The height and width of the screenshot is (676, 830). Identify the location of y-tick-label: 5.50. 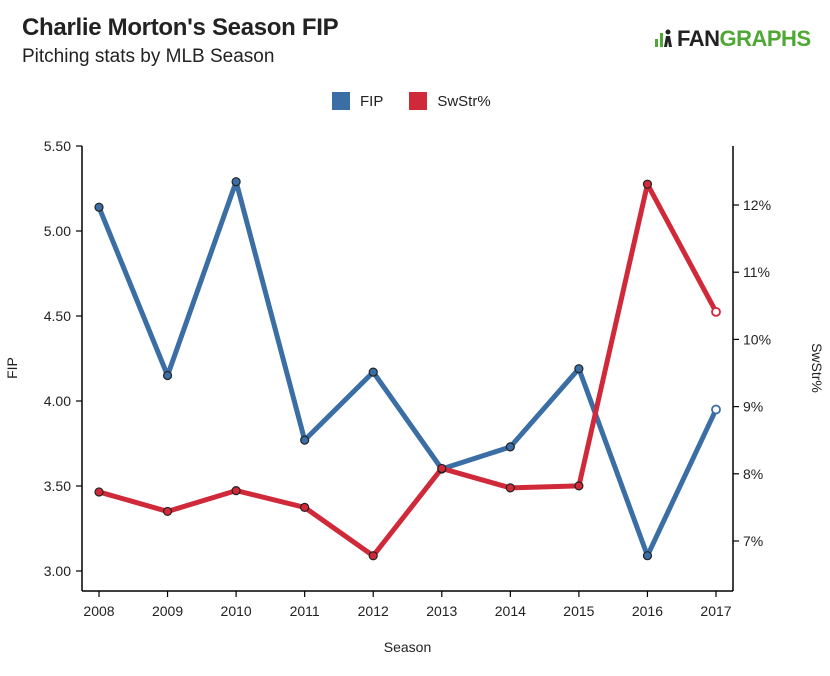
(57, 146).